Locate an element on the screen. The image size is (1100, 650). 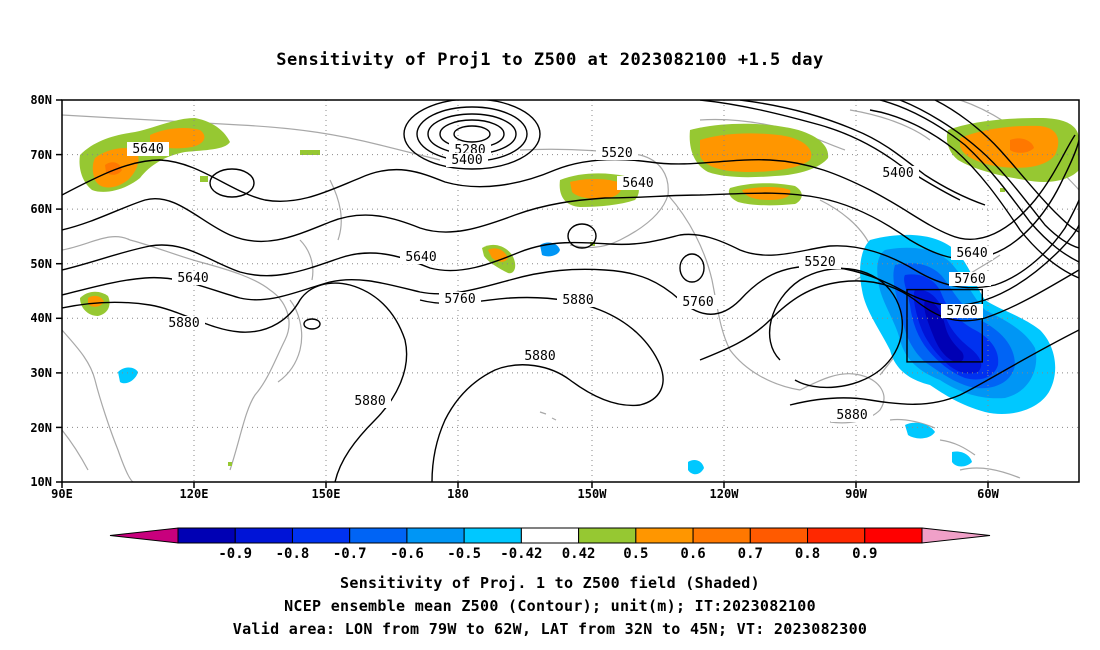
colorbar-tick-label: 0.5 is located at coordinates (635, 554).